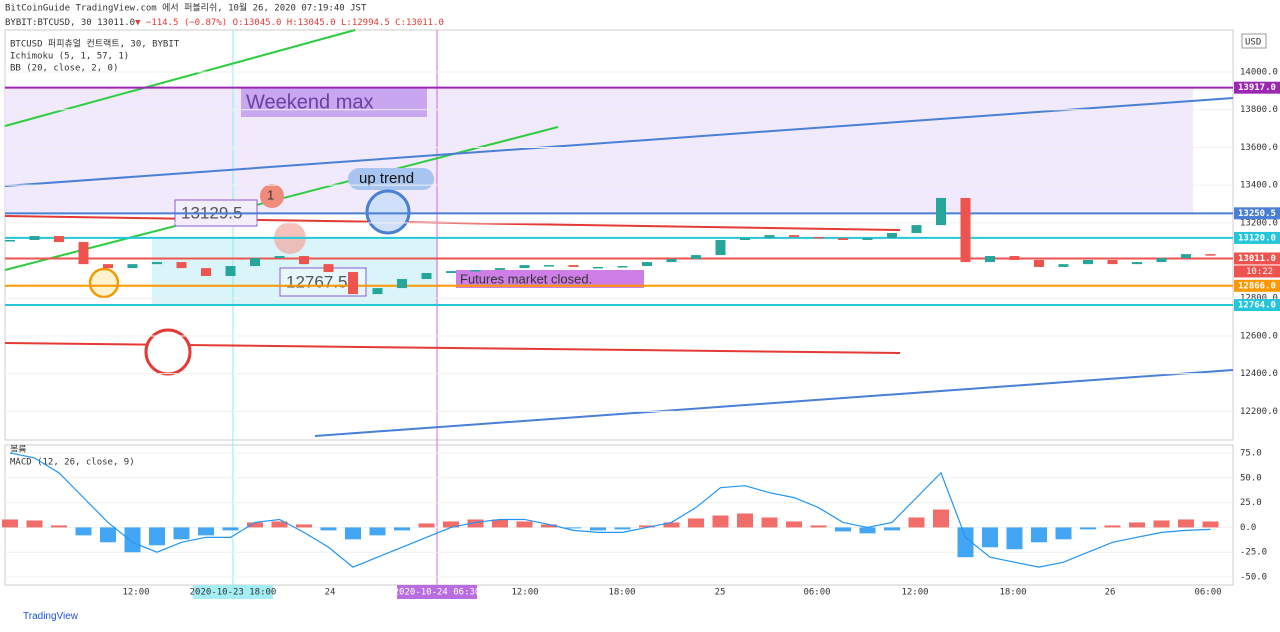 This screenshot has height=632, width=1280. What do you see at coordinates (309, 102) in the screenshot?
I see `annotation: Weekend max` at bounding box center [309, 102].